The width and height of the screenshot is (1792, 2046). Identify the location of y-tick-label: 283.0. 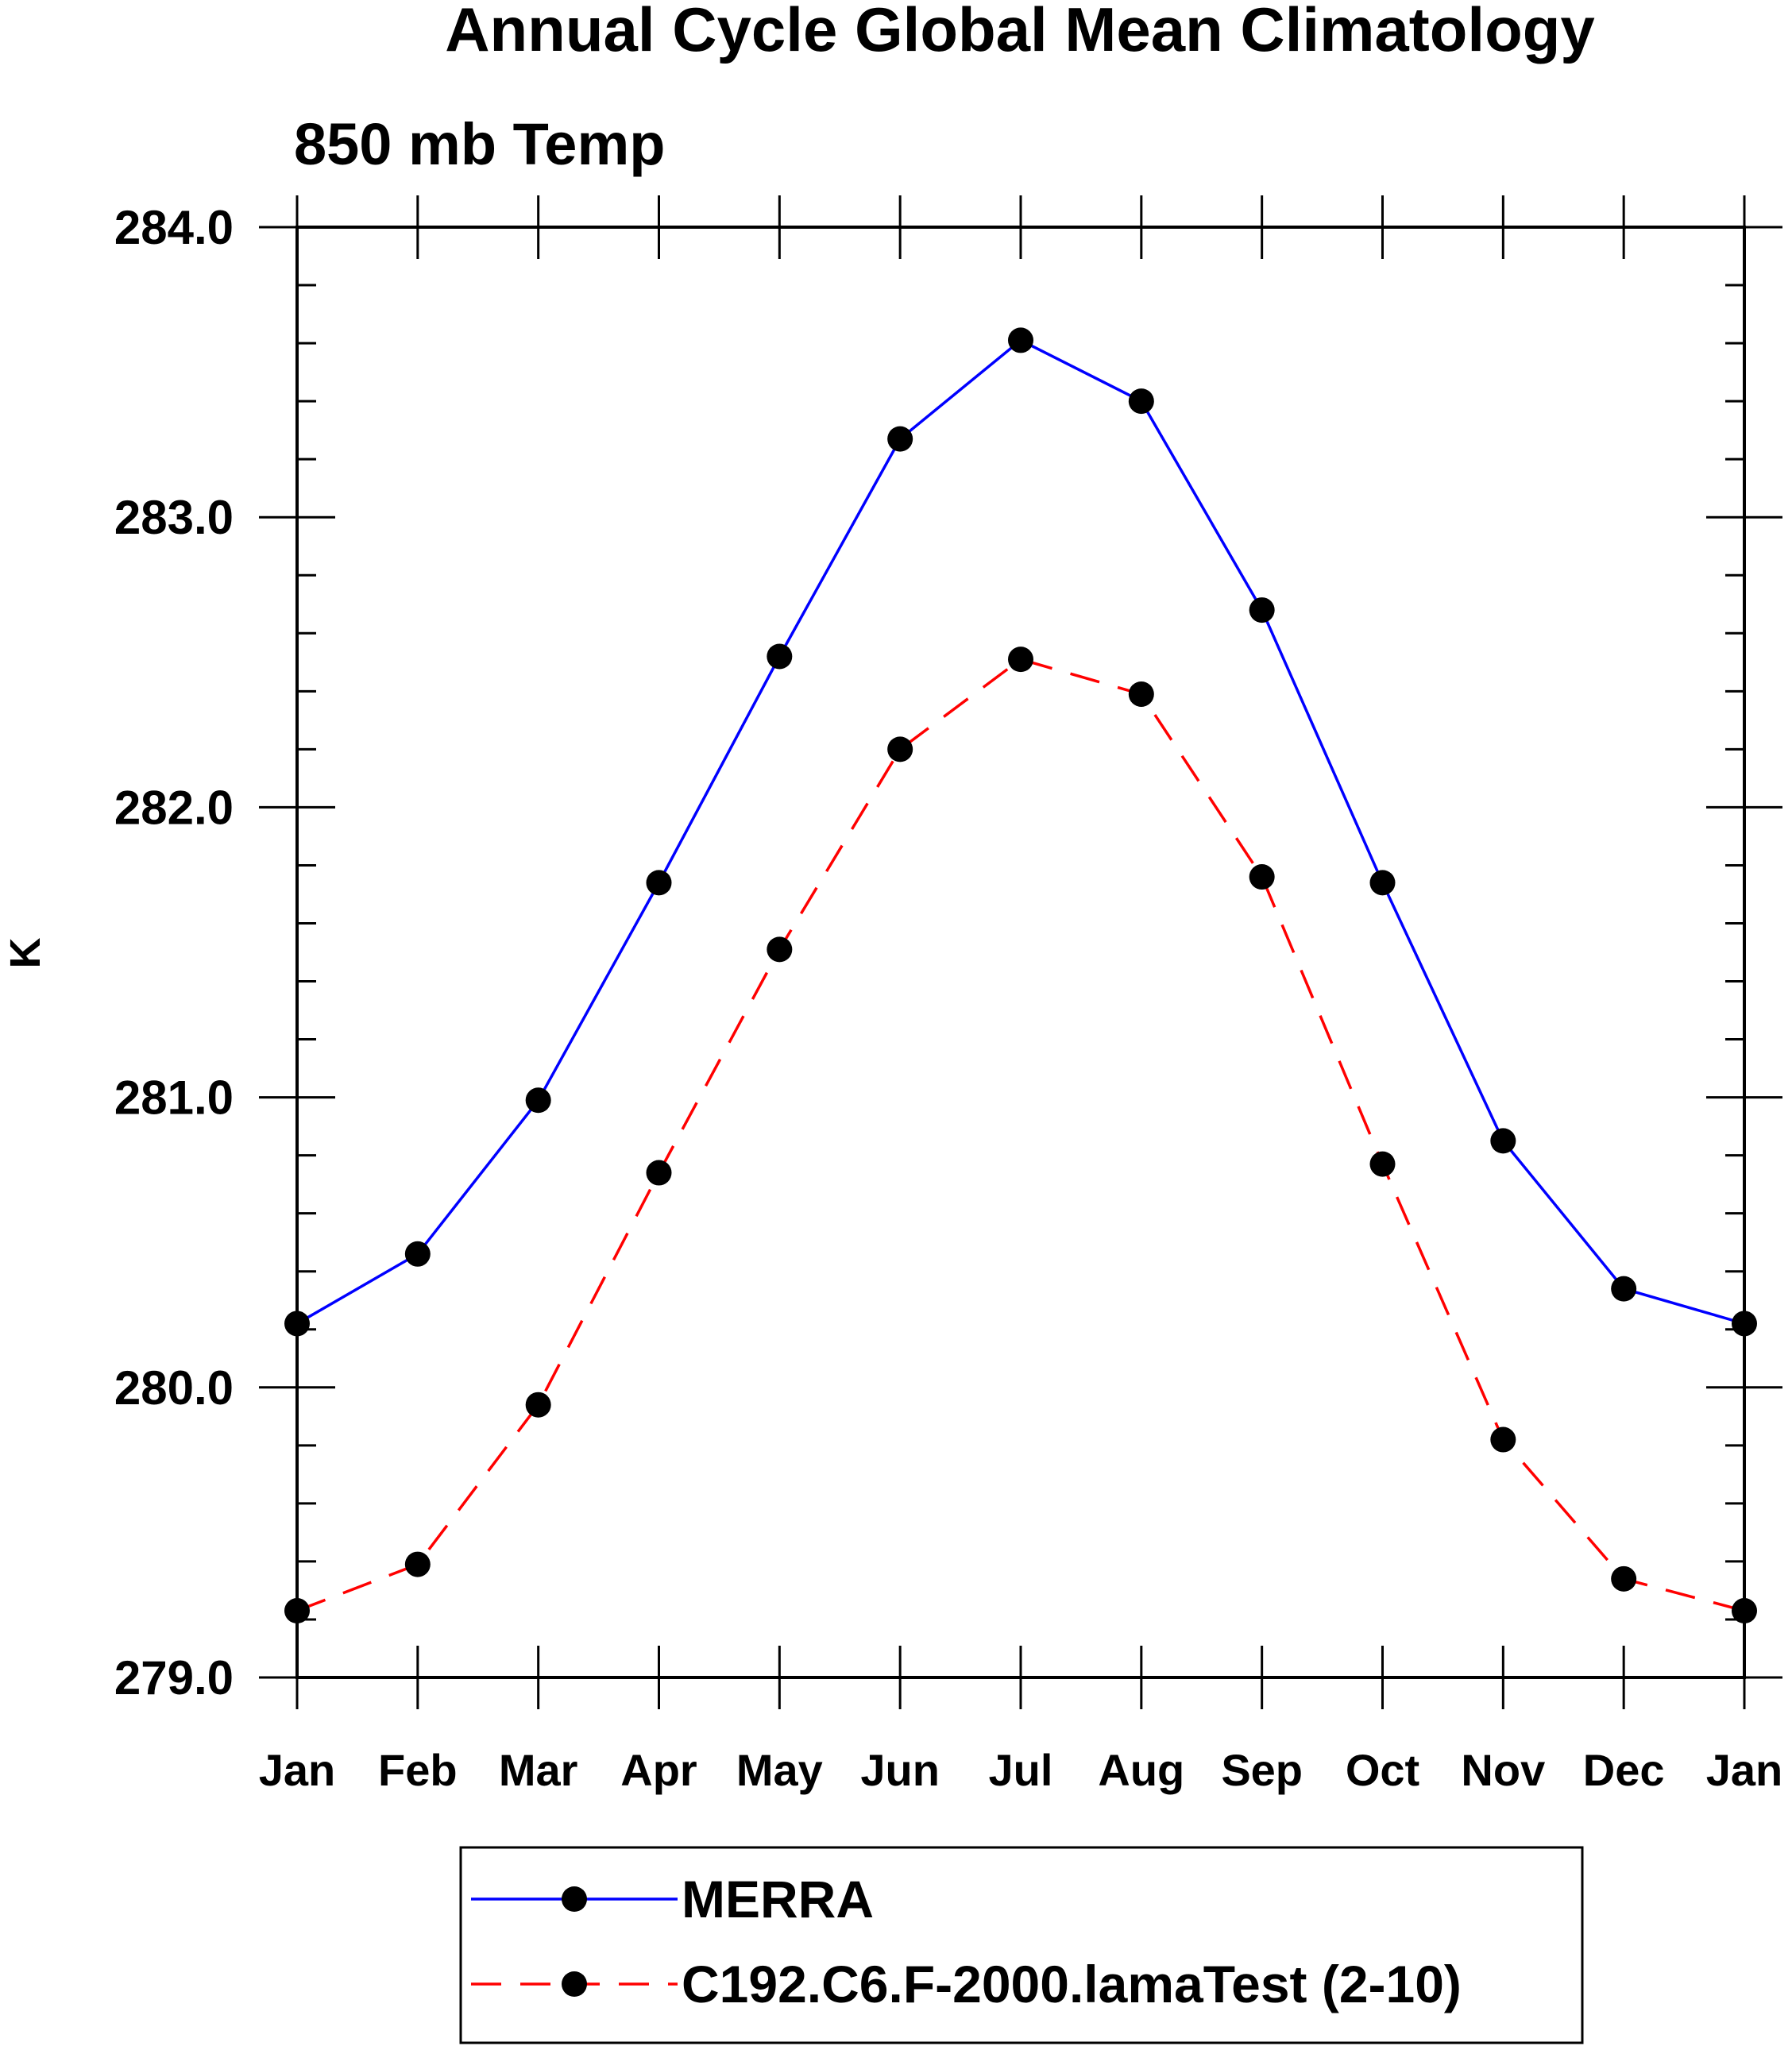
(174, 517).